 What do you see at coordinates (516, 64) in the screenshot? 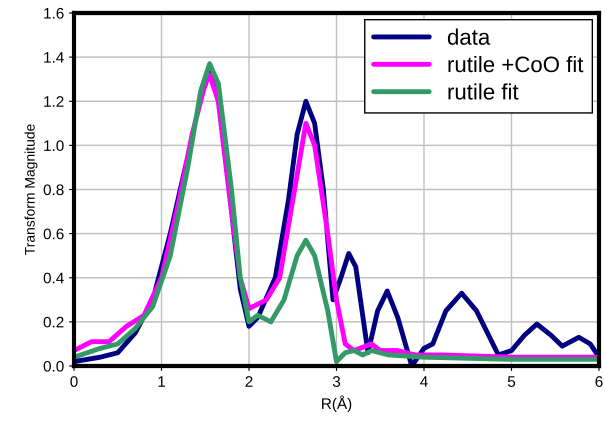
I see `legend-label: rutile +CoO fit` at bounding box center [516, 64].